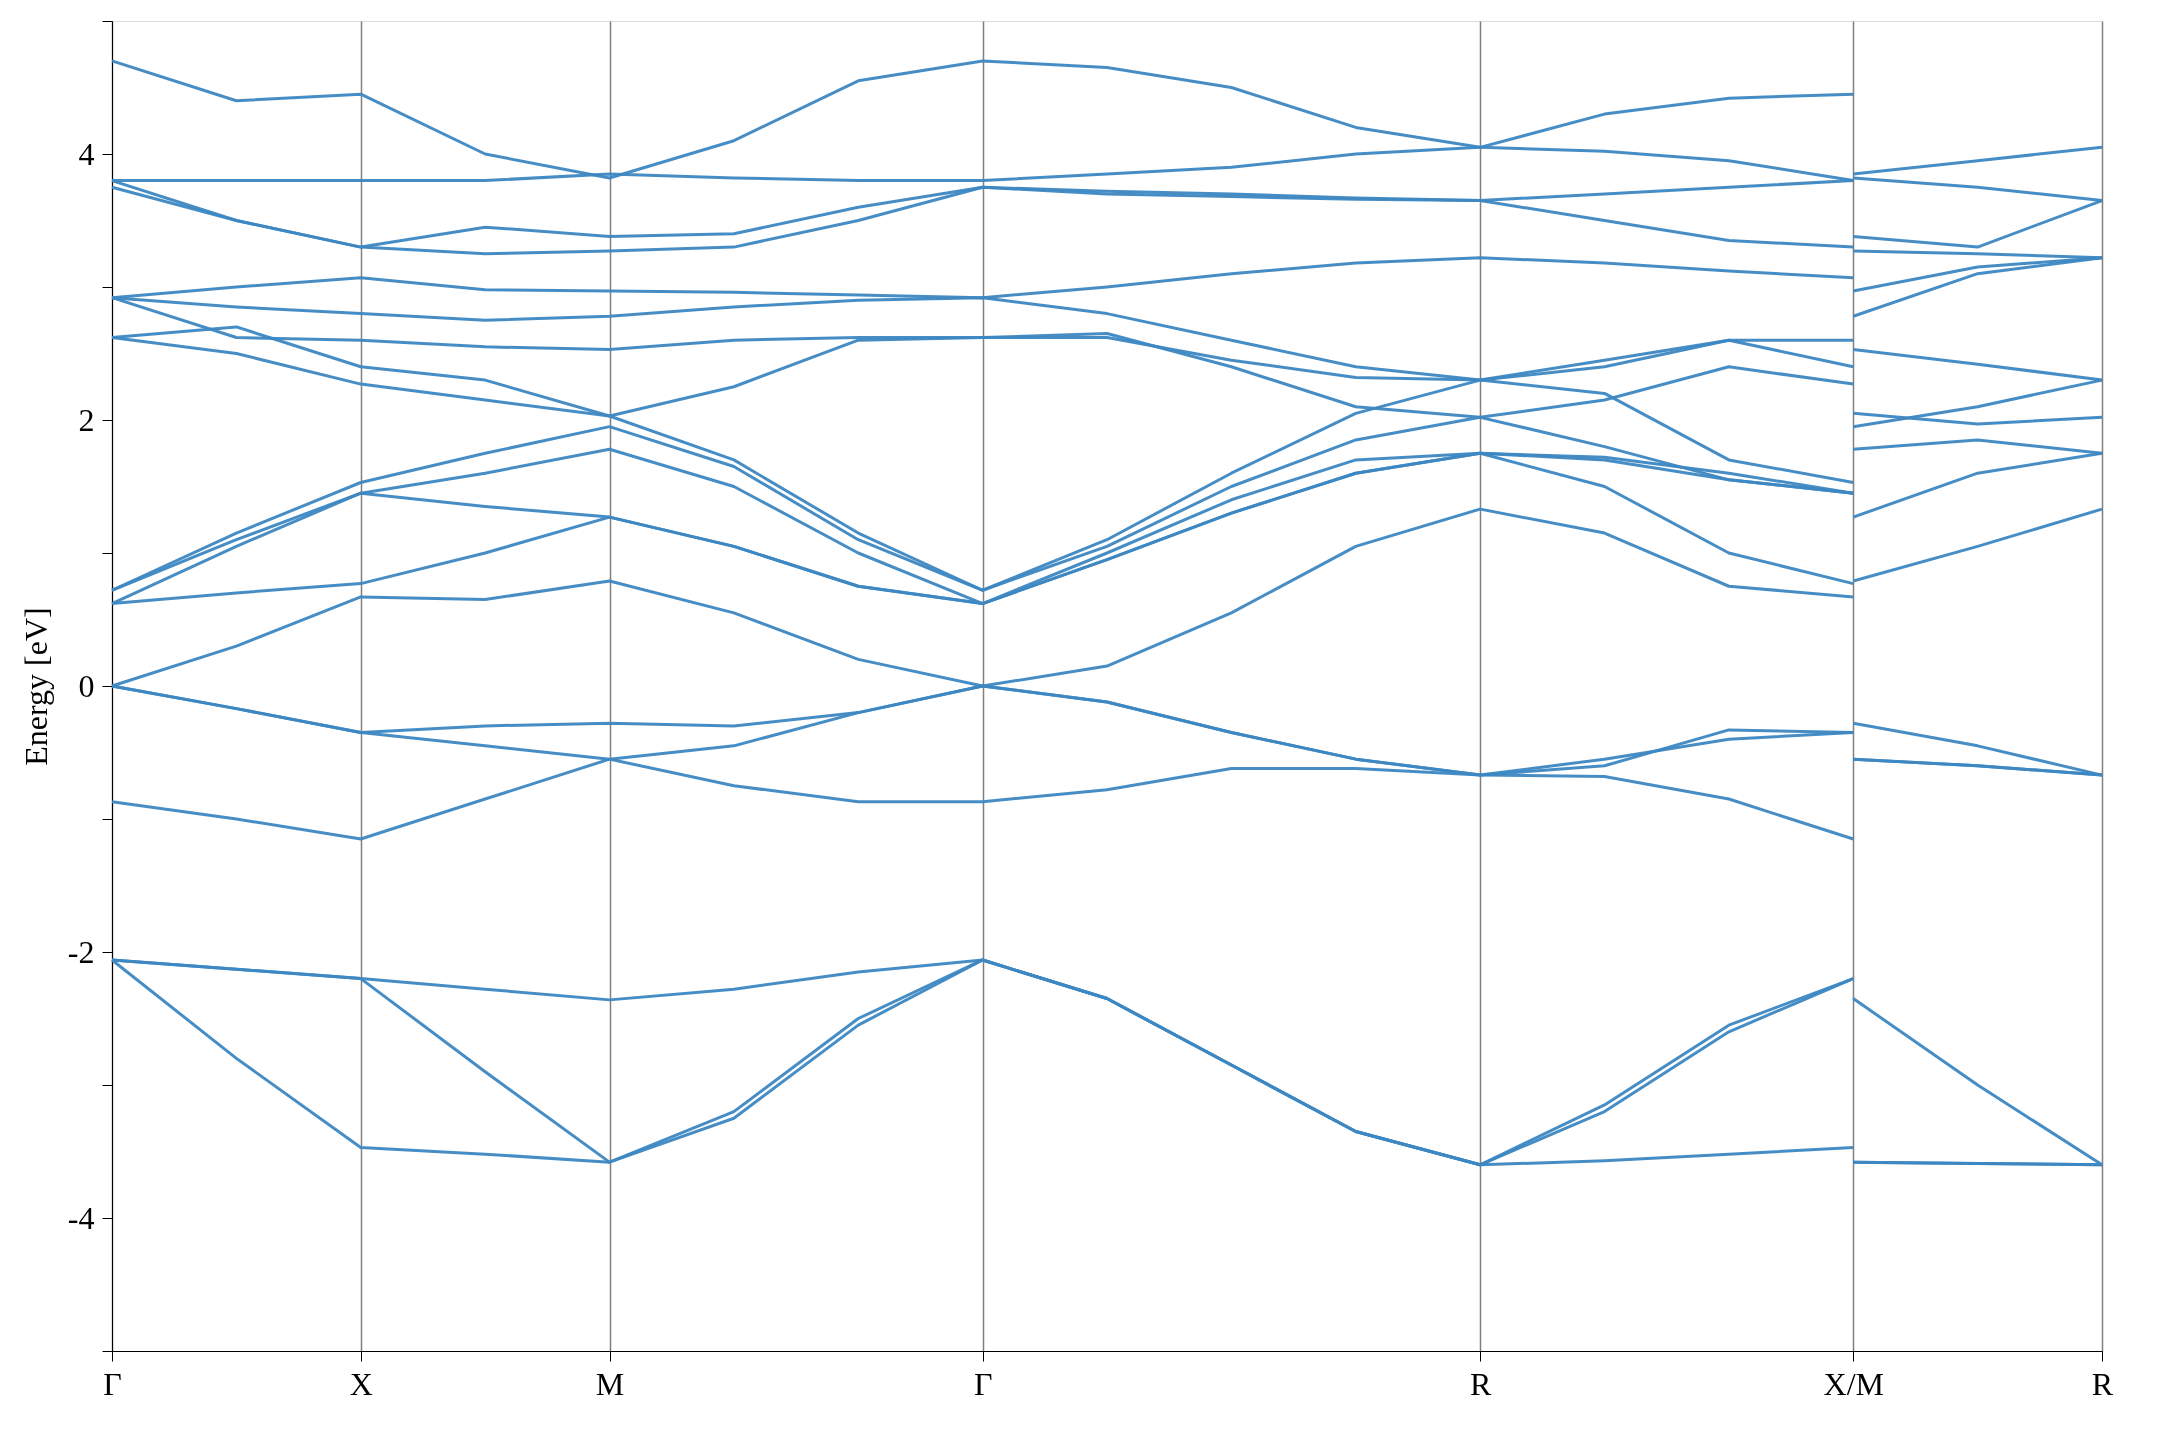 This screenshot has width=2160, height=1440. Describe the element at coordinates (86, 419) in the screenshot. I see `y-tick-label: 2` at that location.